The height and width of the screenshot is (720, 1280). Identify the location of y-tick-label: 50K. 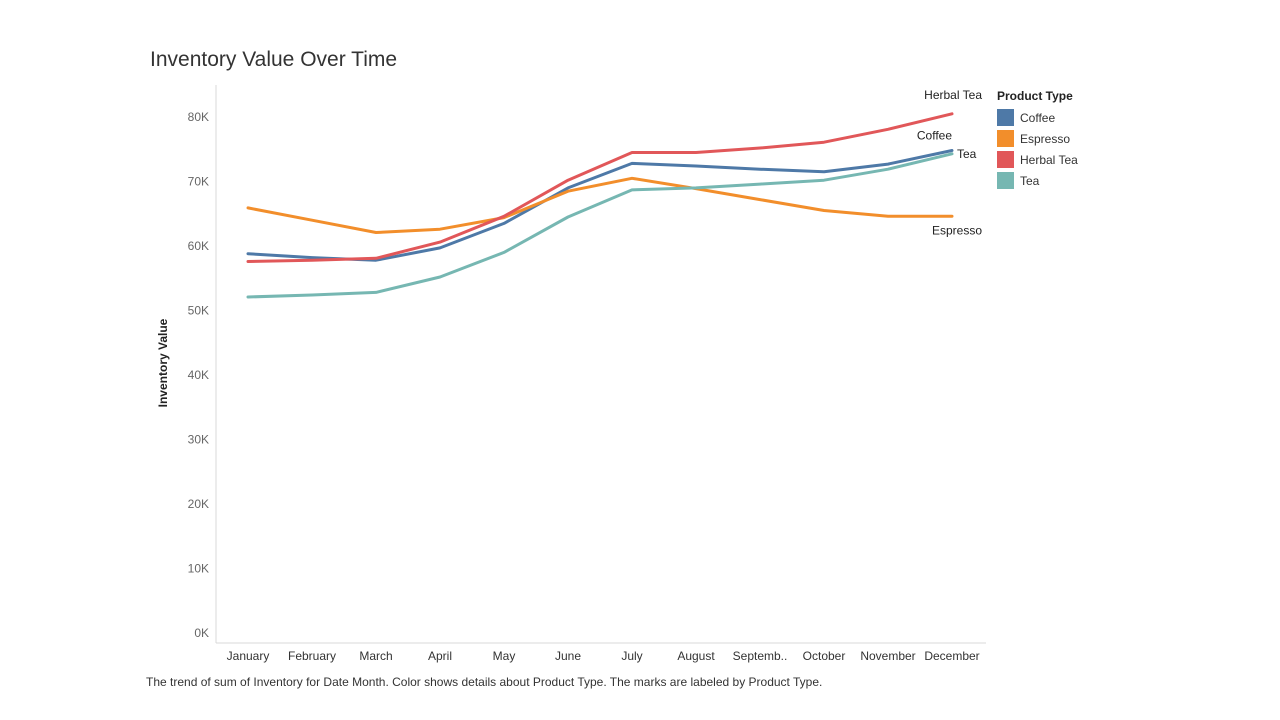
(198, 311).